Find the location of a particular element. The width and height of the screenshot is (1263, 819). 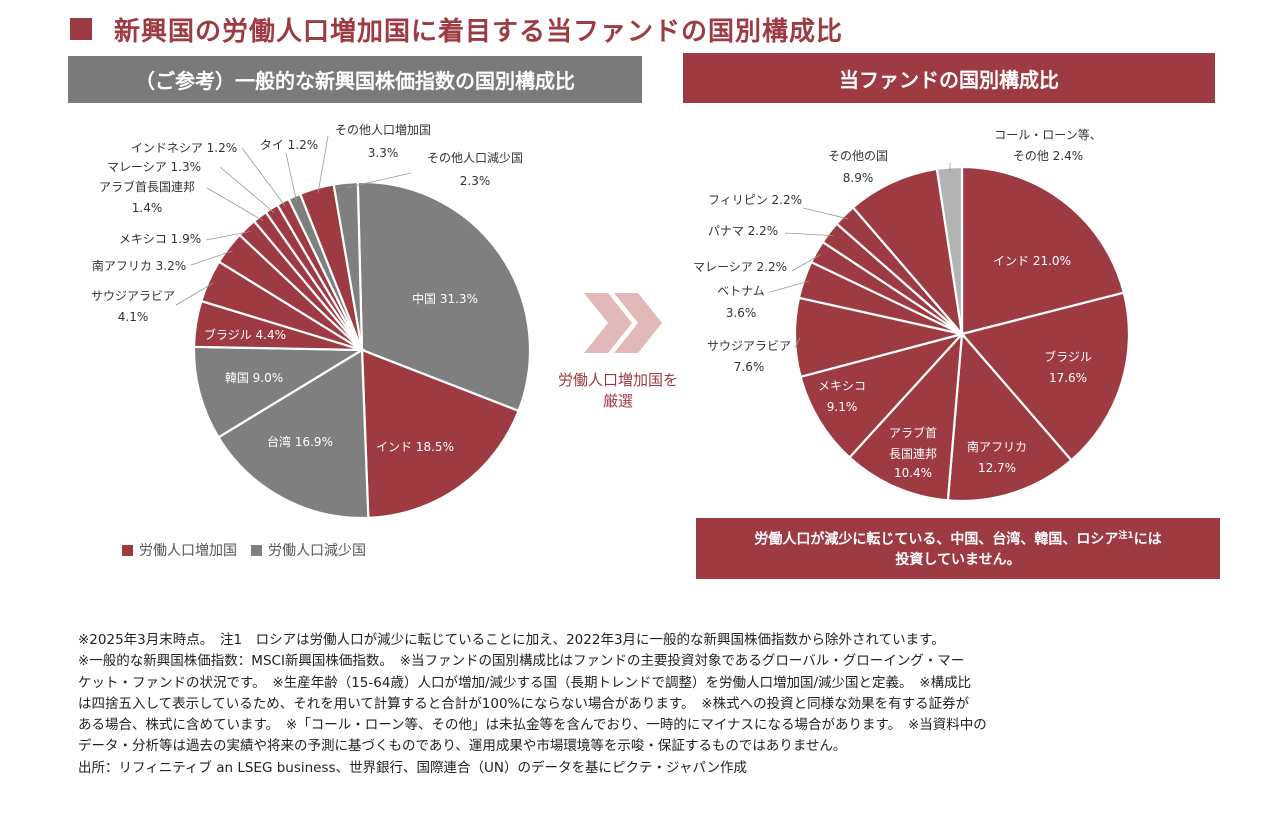

slice-label: タイ 1.2% is located at coordinates (289, 145).